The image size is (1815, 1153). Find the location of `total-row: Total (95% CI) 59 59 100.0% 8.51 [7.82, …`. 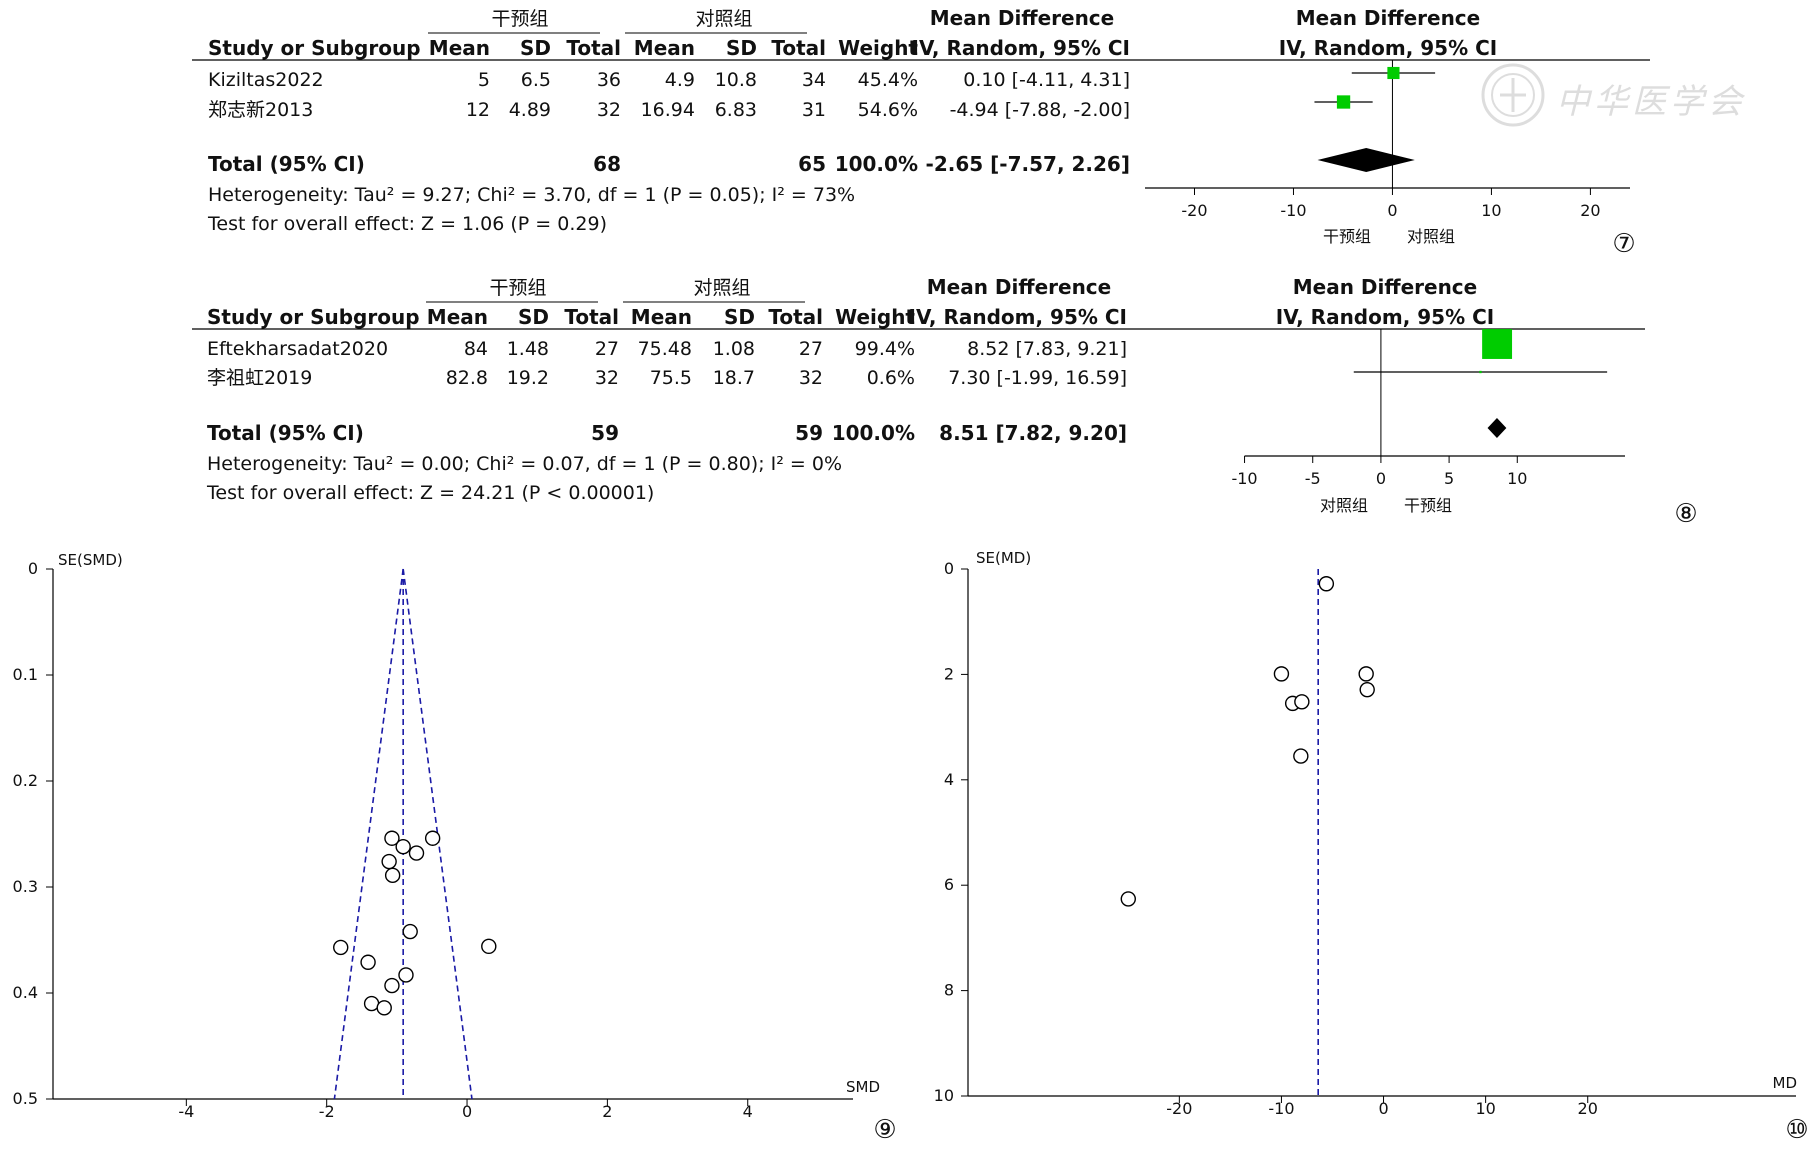

total-row: Total (95% CI) 59 59 100.0% 8.51 [7.82, … is located at coordinates (667, 433).